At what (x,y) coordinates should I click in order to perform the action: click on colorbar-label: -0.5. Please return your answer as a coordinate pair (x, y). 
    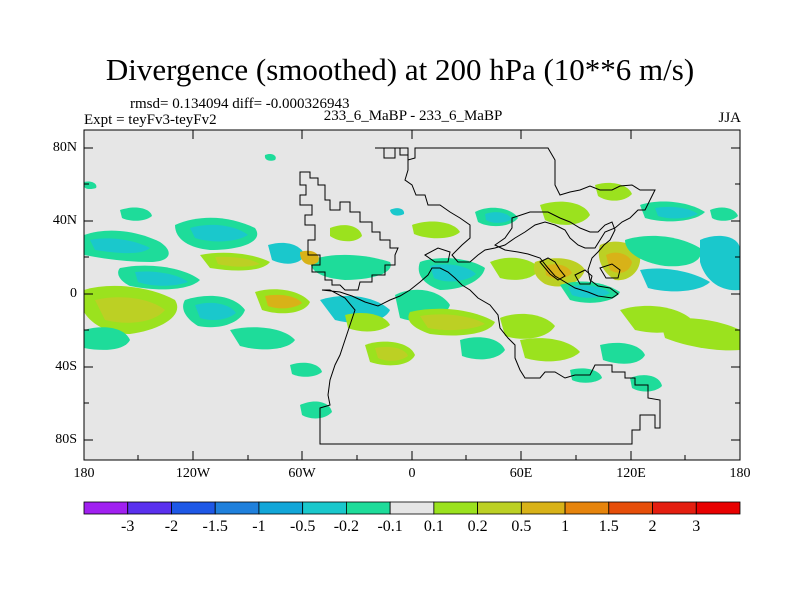
    Looking at the image, I should click on (302, 526).